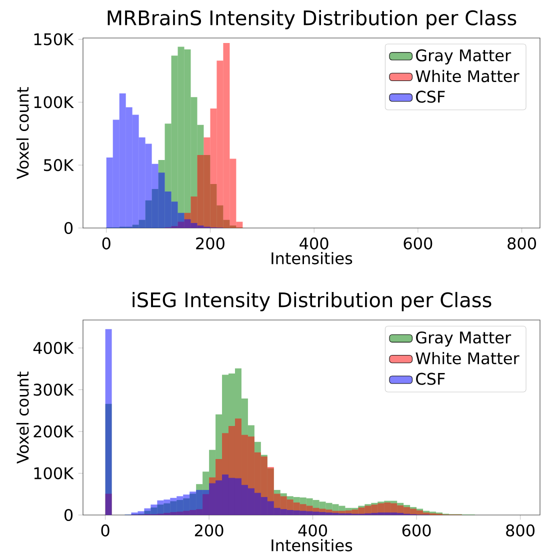  I want to click on y-tick-label: 400K, so click(53, 348).